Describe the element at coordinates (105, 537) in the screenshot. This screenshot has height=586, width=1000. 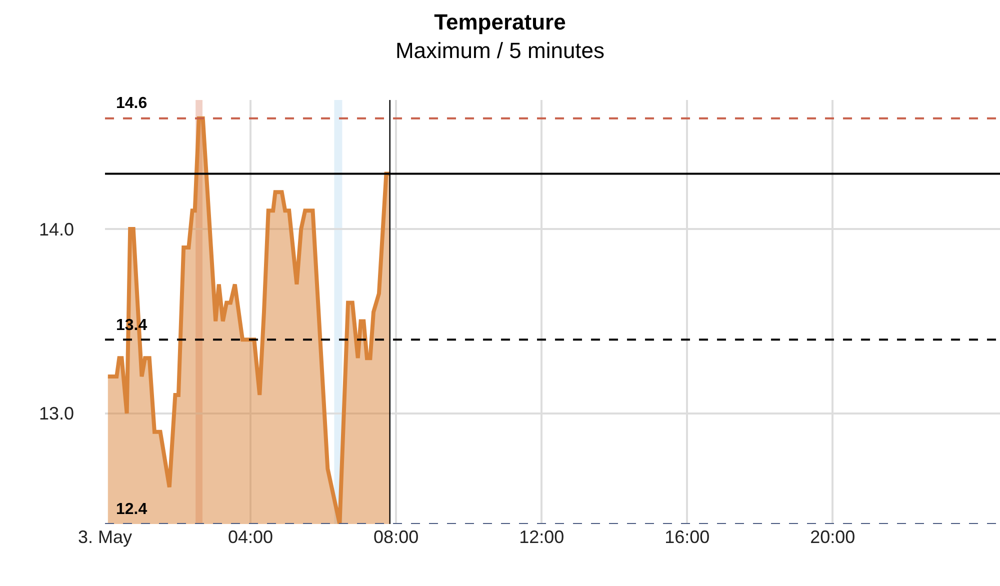
I see `x-tick-label: 3. May` at that location.